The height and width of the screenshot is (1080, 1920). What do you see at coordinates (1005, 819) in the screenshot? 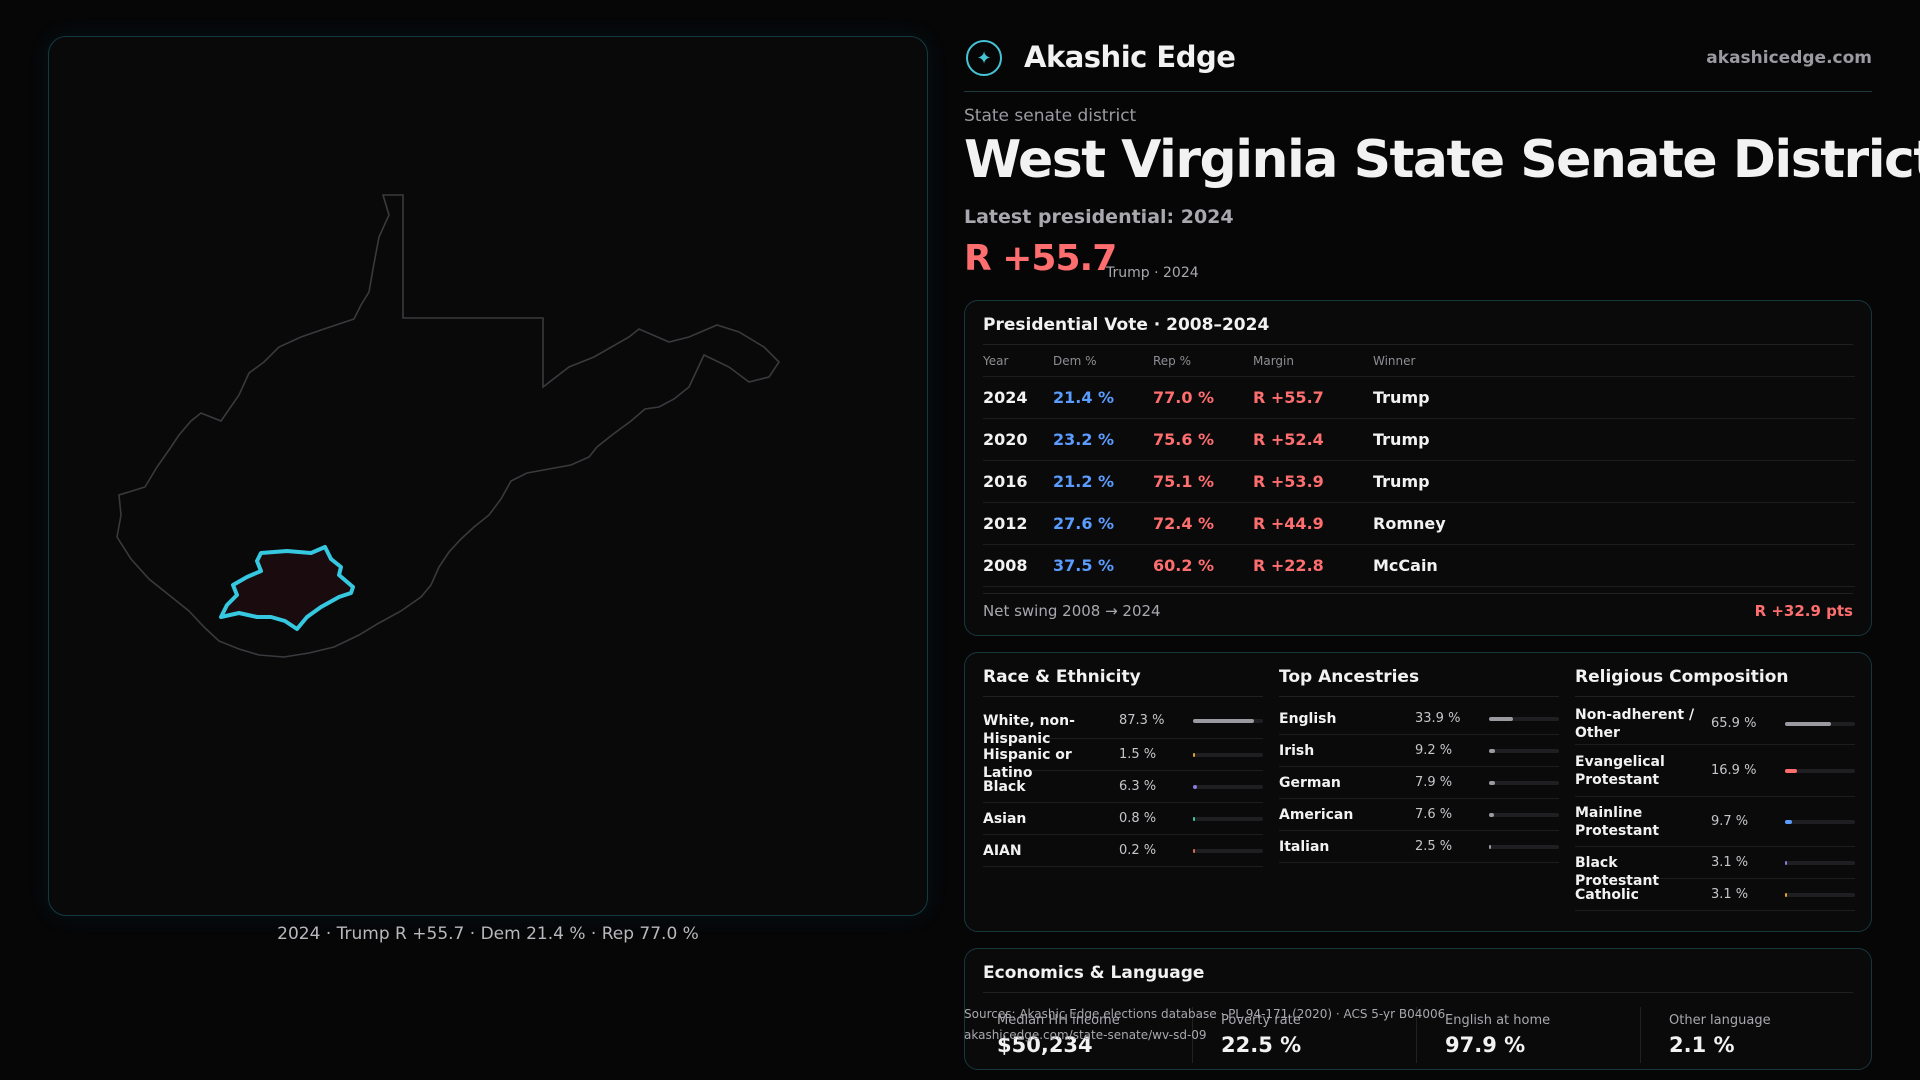
I see `item-label: Asian` at bounding box center [1005, 819].